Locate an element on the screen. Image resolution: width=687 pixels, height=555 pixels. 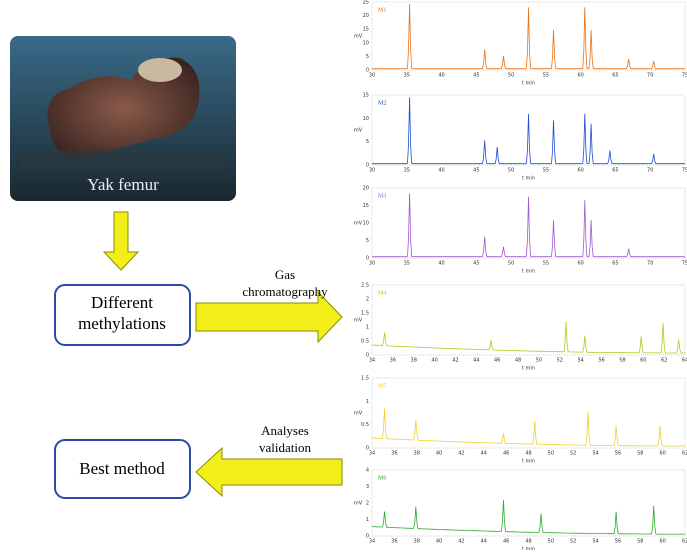
step-box: Best method is located at coordinates (122, 469).